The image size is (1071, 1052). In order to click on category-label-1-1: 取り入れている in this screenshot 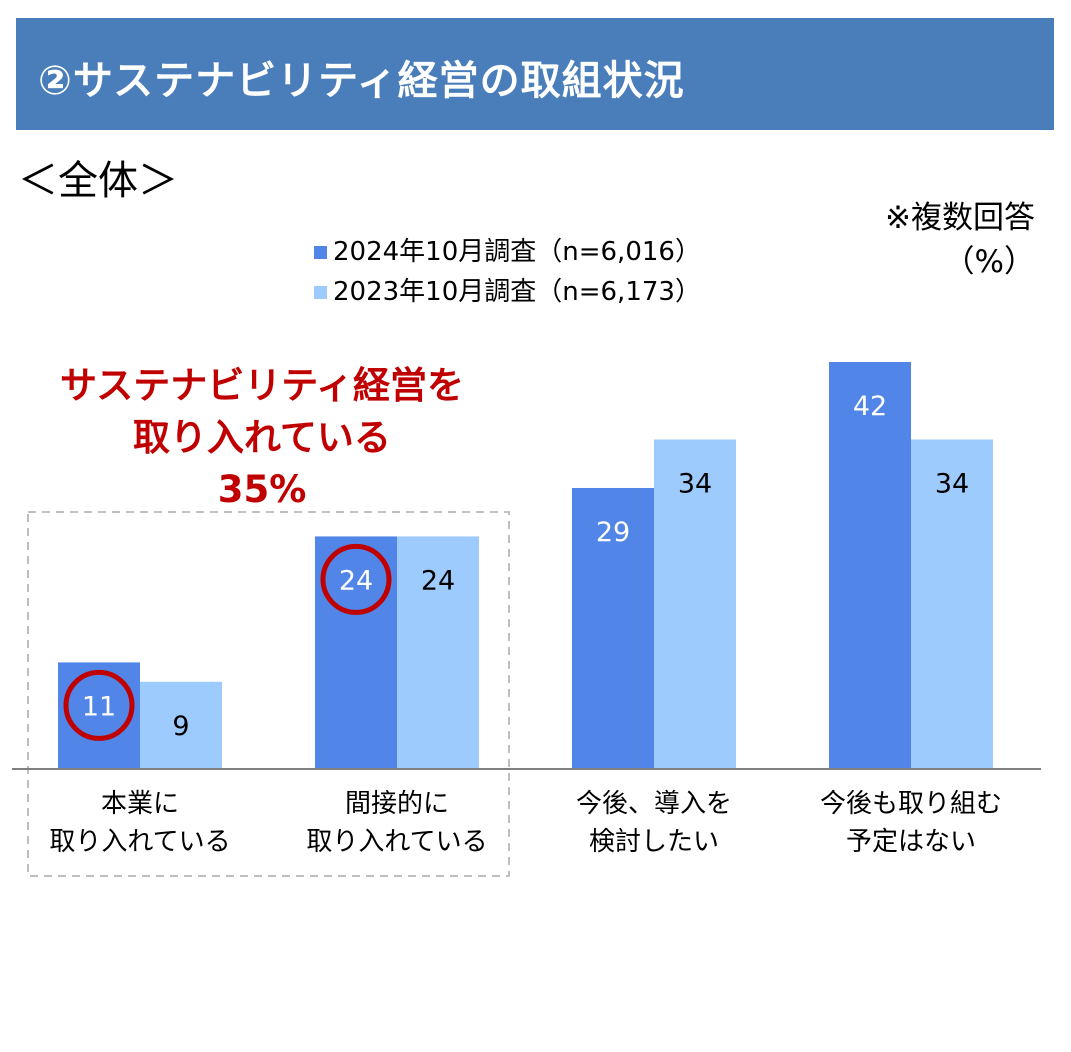, I will do `click(396, 842)`.